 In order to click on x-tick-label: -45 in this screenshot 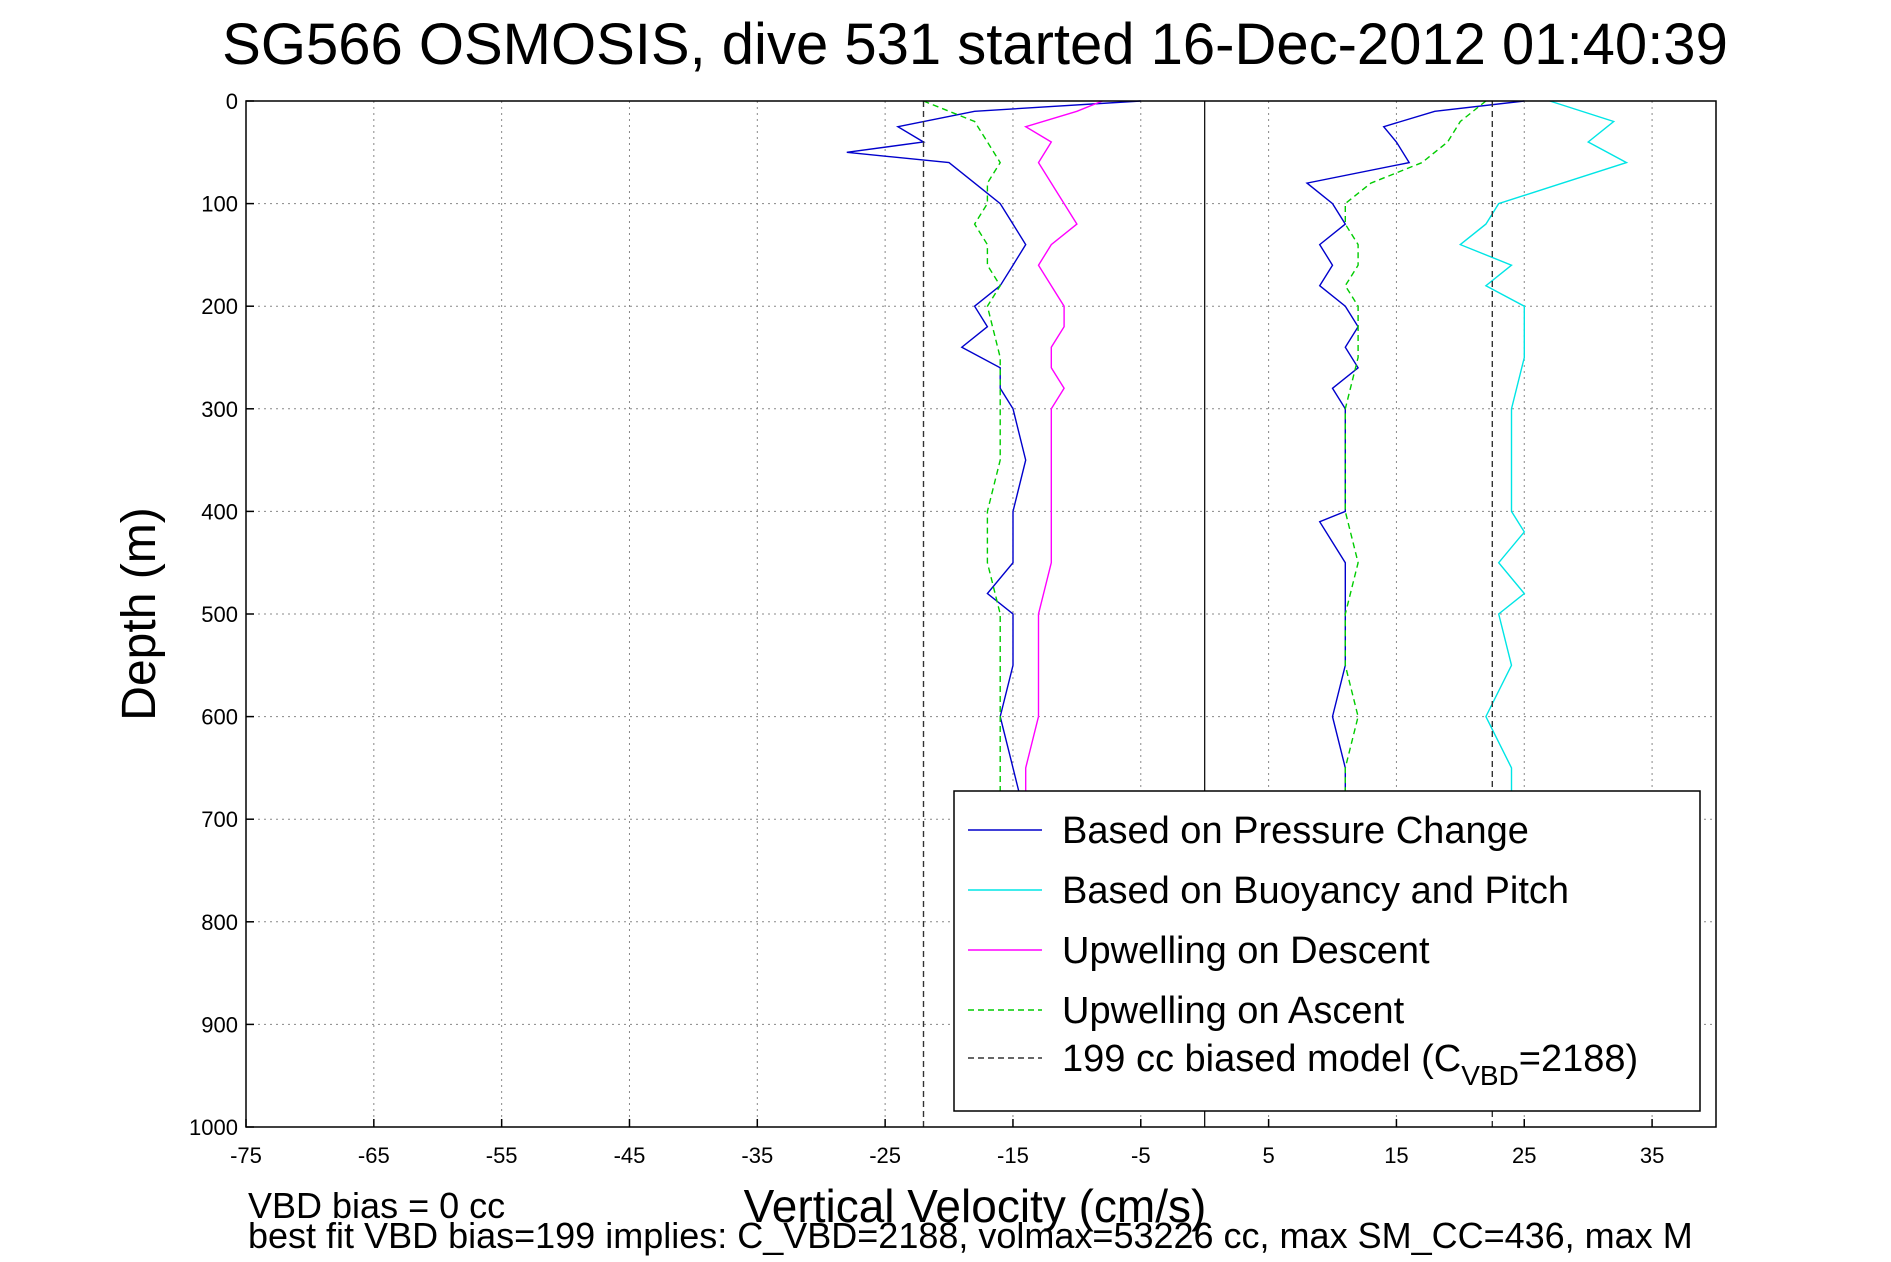, I will do `click(630, 1155)`.